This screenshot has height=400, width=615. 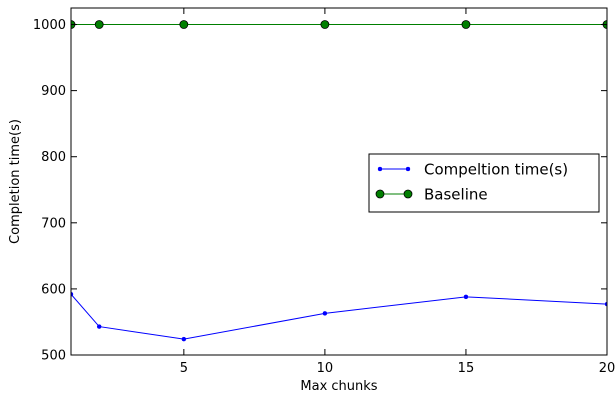 I want to click on legend-label: Baseline, so click(x=456, y=195).